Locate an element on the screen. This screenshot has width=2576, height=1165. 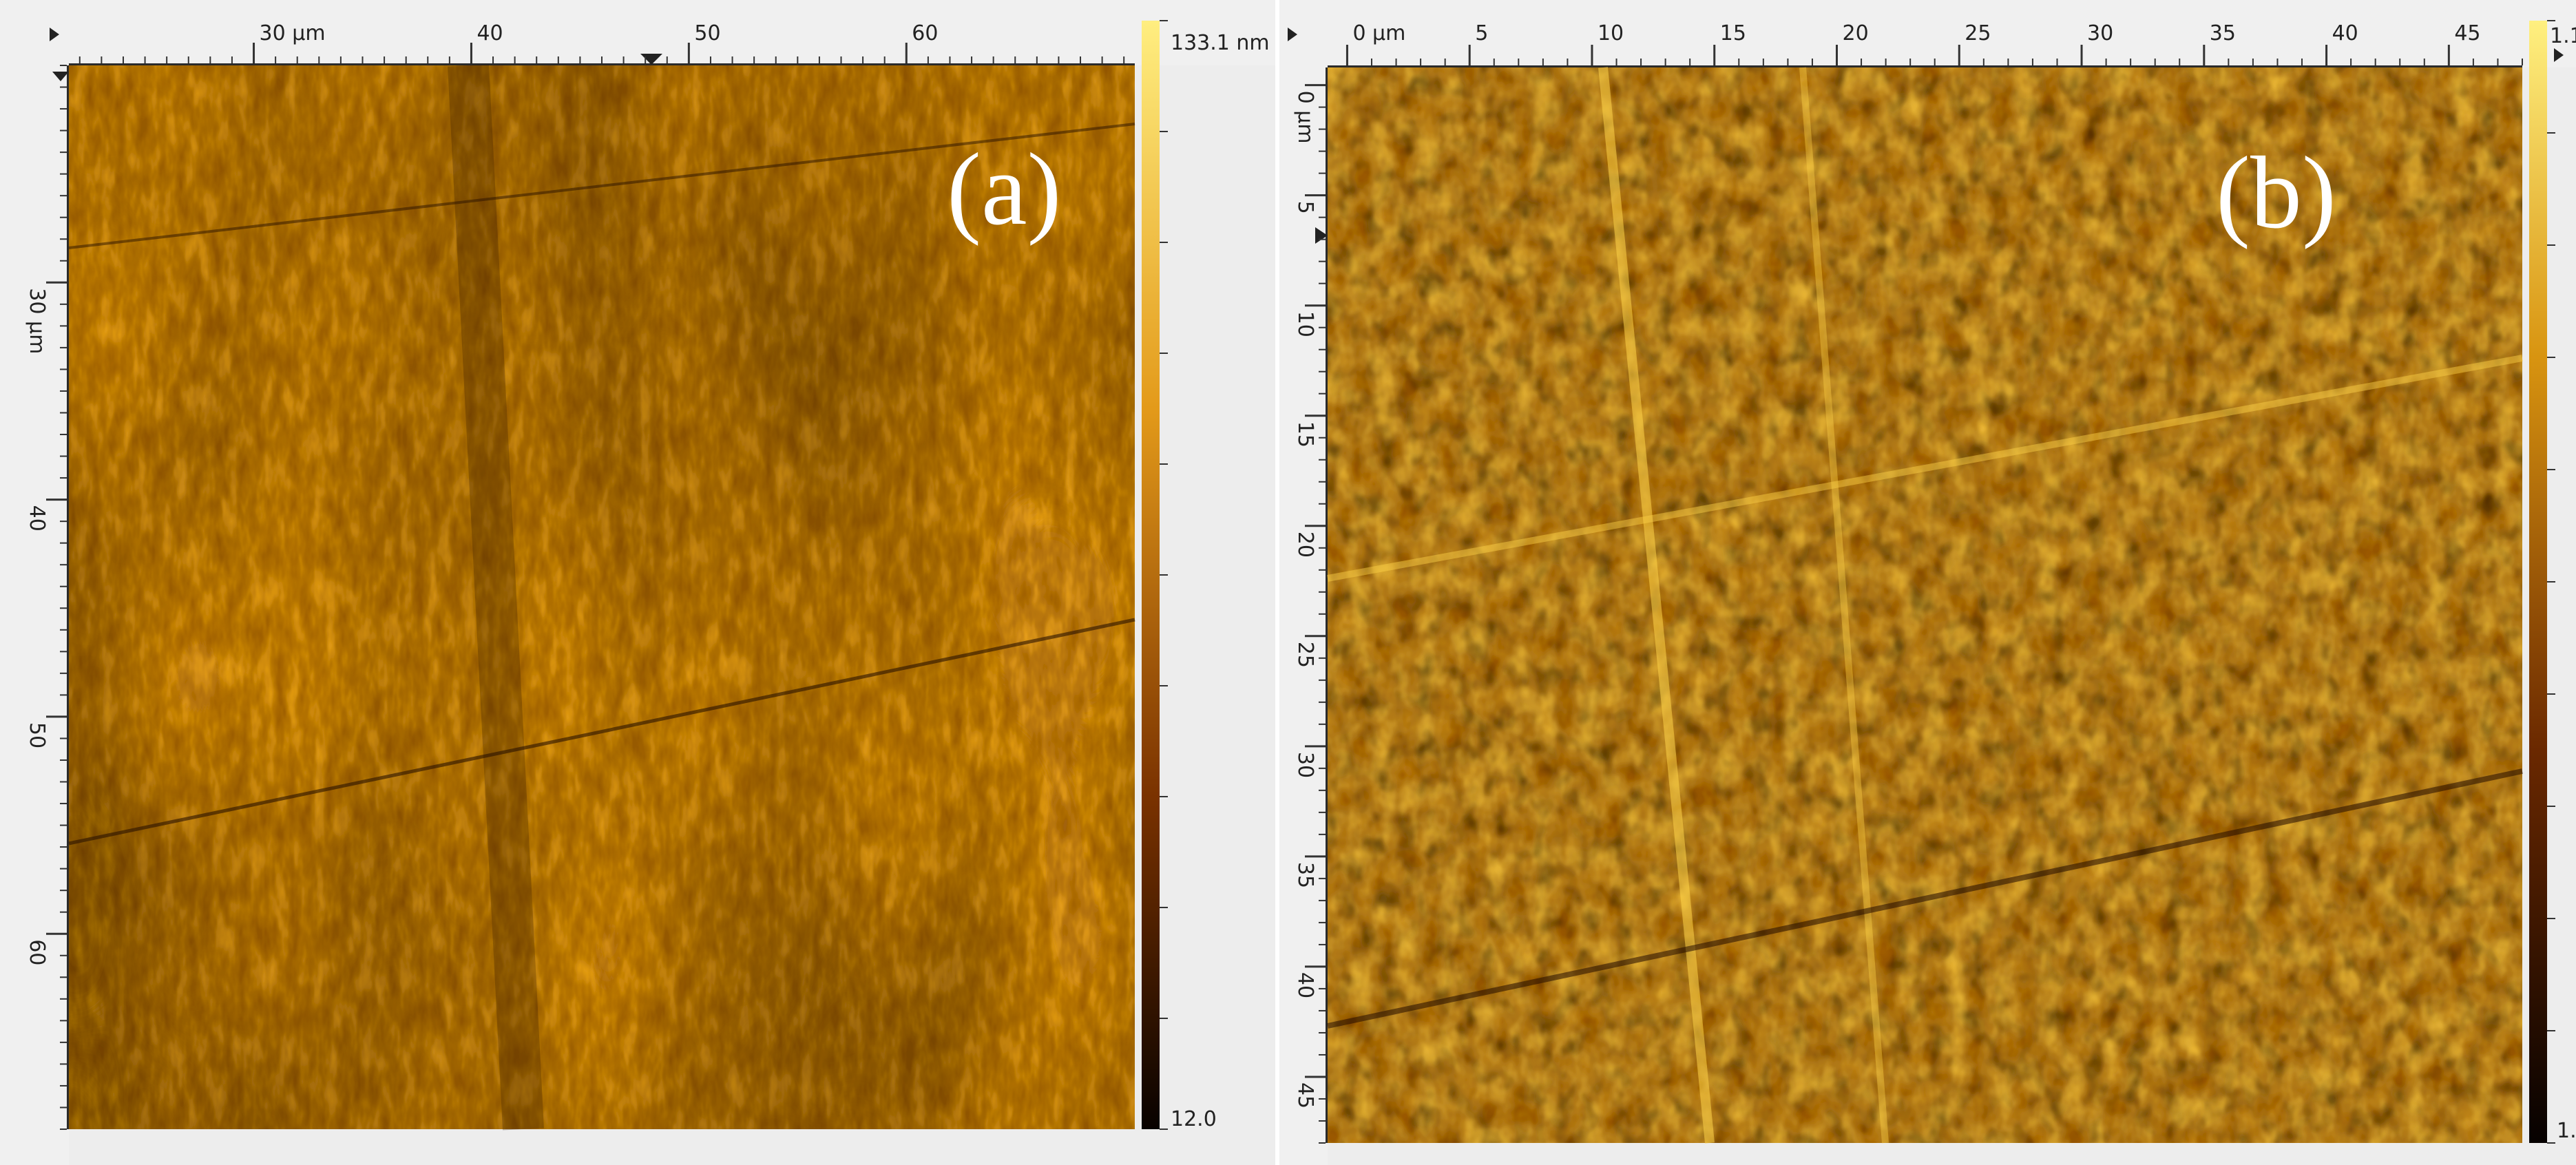
y-tick-label: 60 is located at coordinates (37, 952).